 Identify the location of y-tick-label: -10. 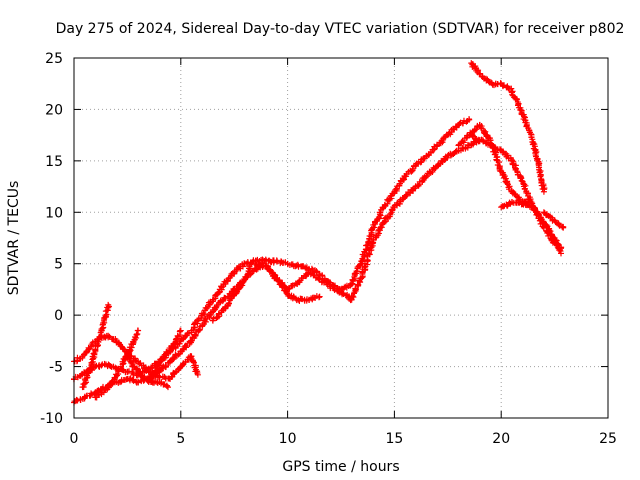
(51, 419).